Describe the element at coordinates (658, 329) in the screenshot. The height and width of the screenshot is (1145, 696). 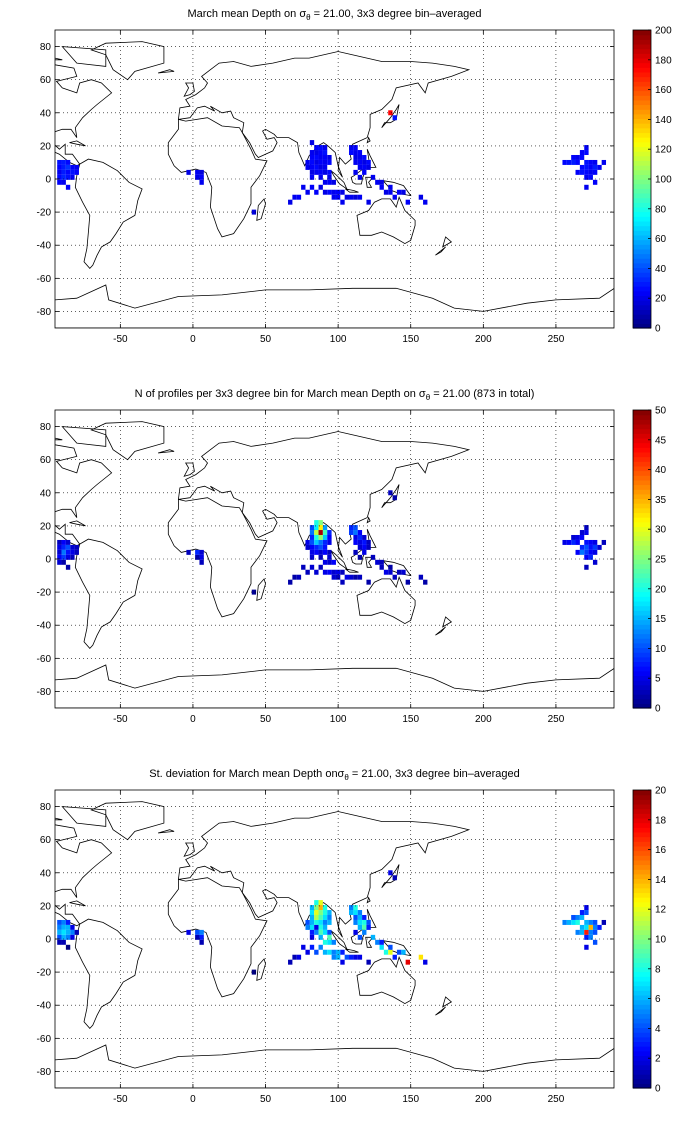
I see `colorbar-tick-label: 0` at that location.